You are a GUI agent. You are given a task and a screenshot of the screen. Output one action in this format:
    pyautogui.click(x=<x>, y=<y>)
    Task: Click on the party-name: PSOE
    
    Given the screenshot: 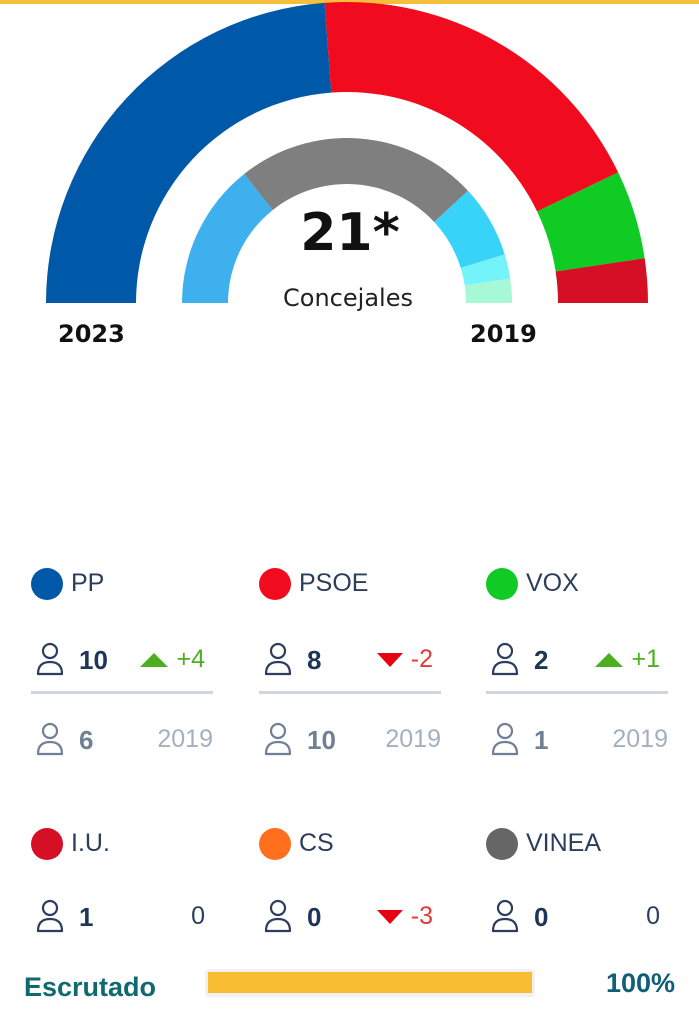 What is the action you would take?
    pyautogui.click(x=334, y=583)
    